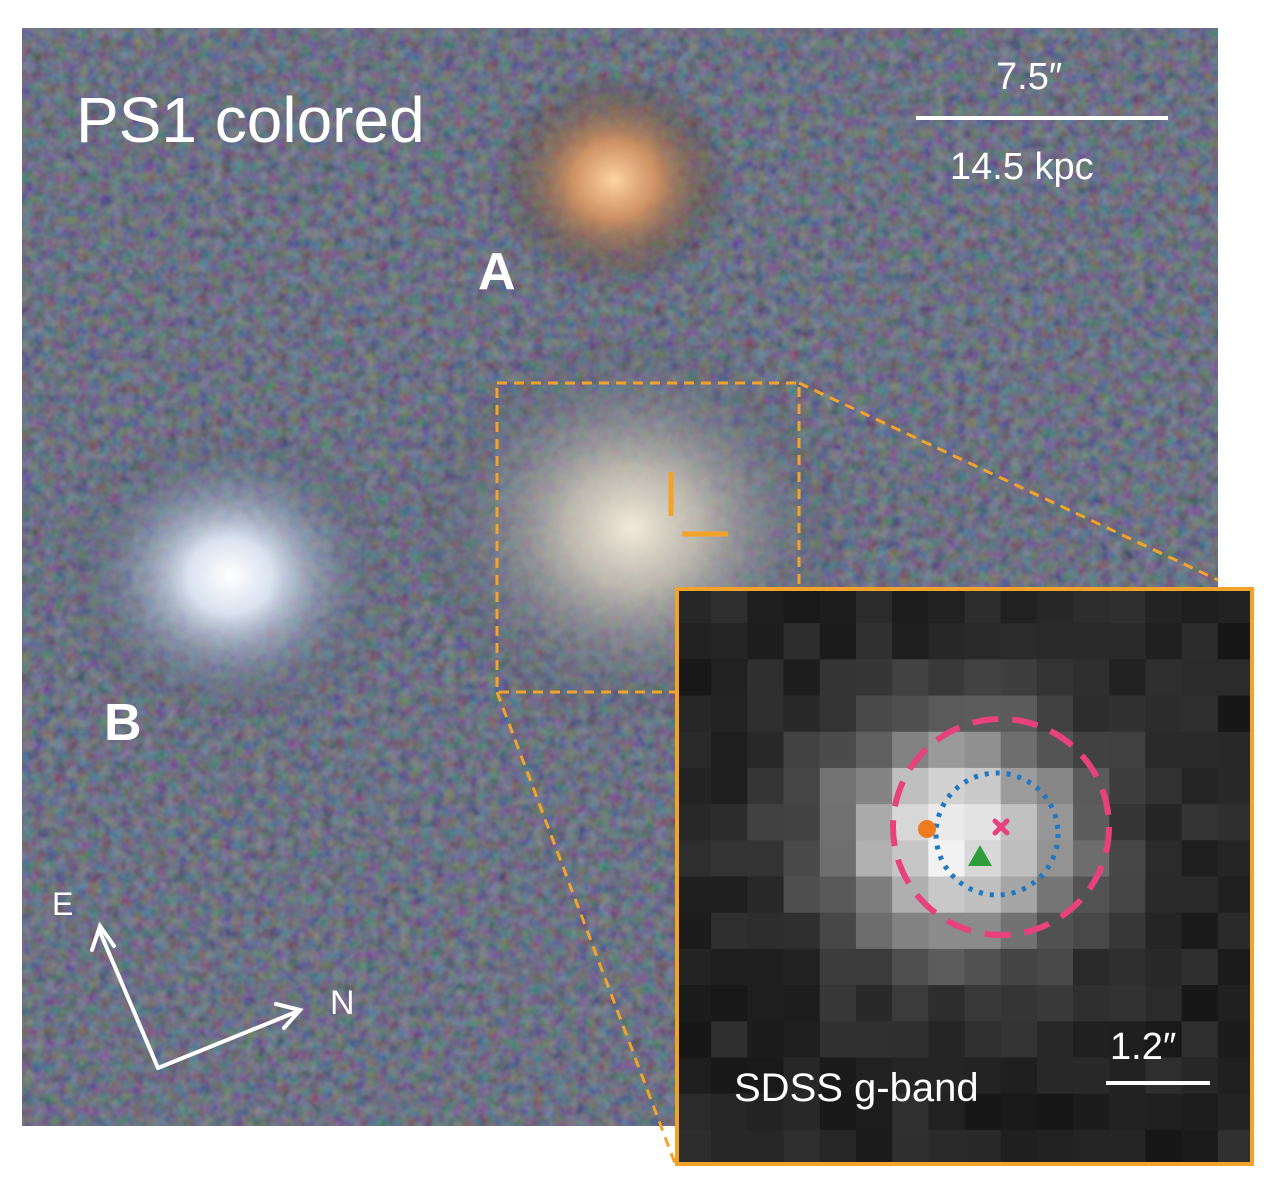 This screenshot has width=1280, height=1187. What do you see at coordinates (497, 272) in the screenshot?
I see `galaxy-a-label: A` at bounding box center [497, 272].